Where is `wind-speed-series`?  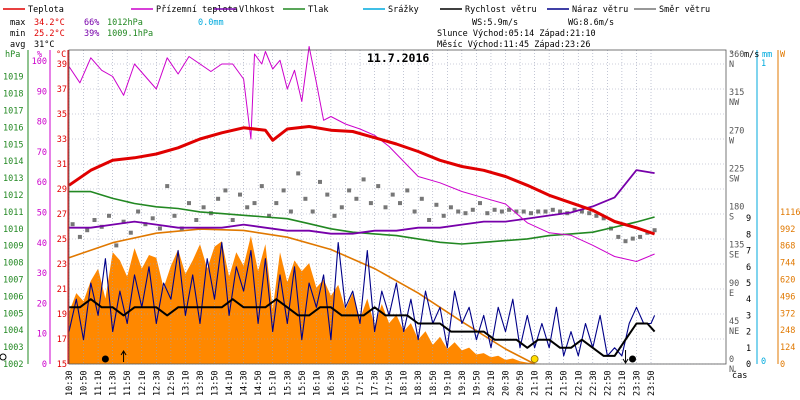 wind-speed-series is located at coordinates (362, 327).